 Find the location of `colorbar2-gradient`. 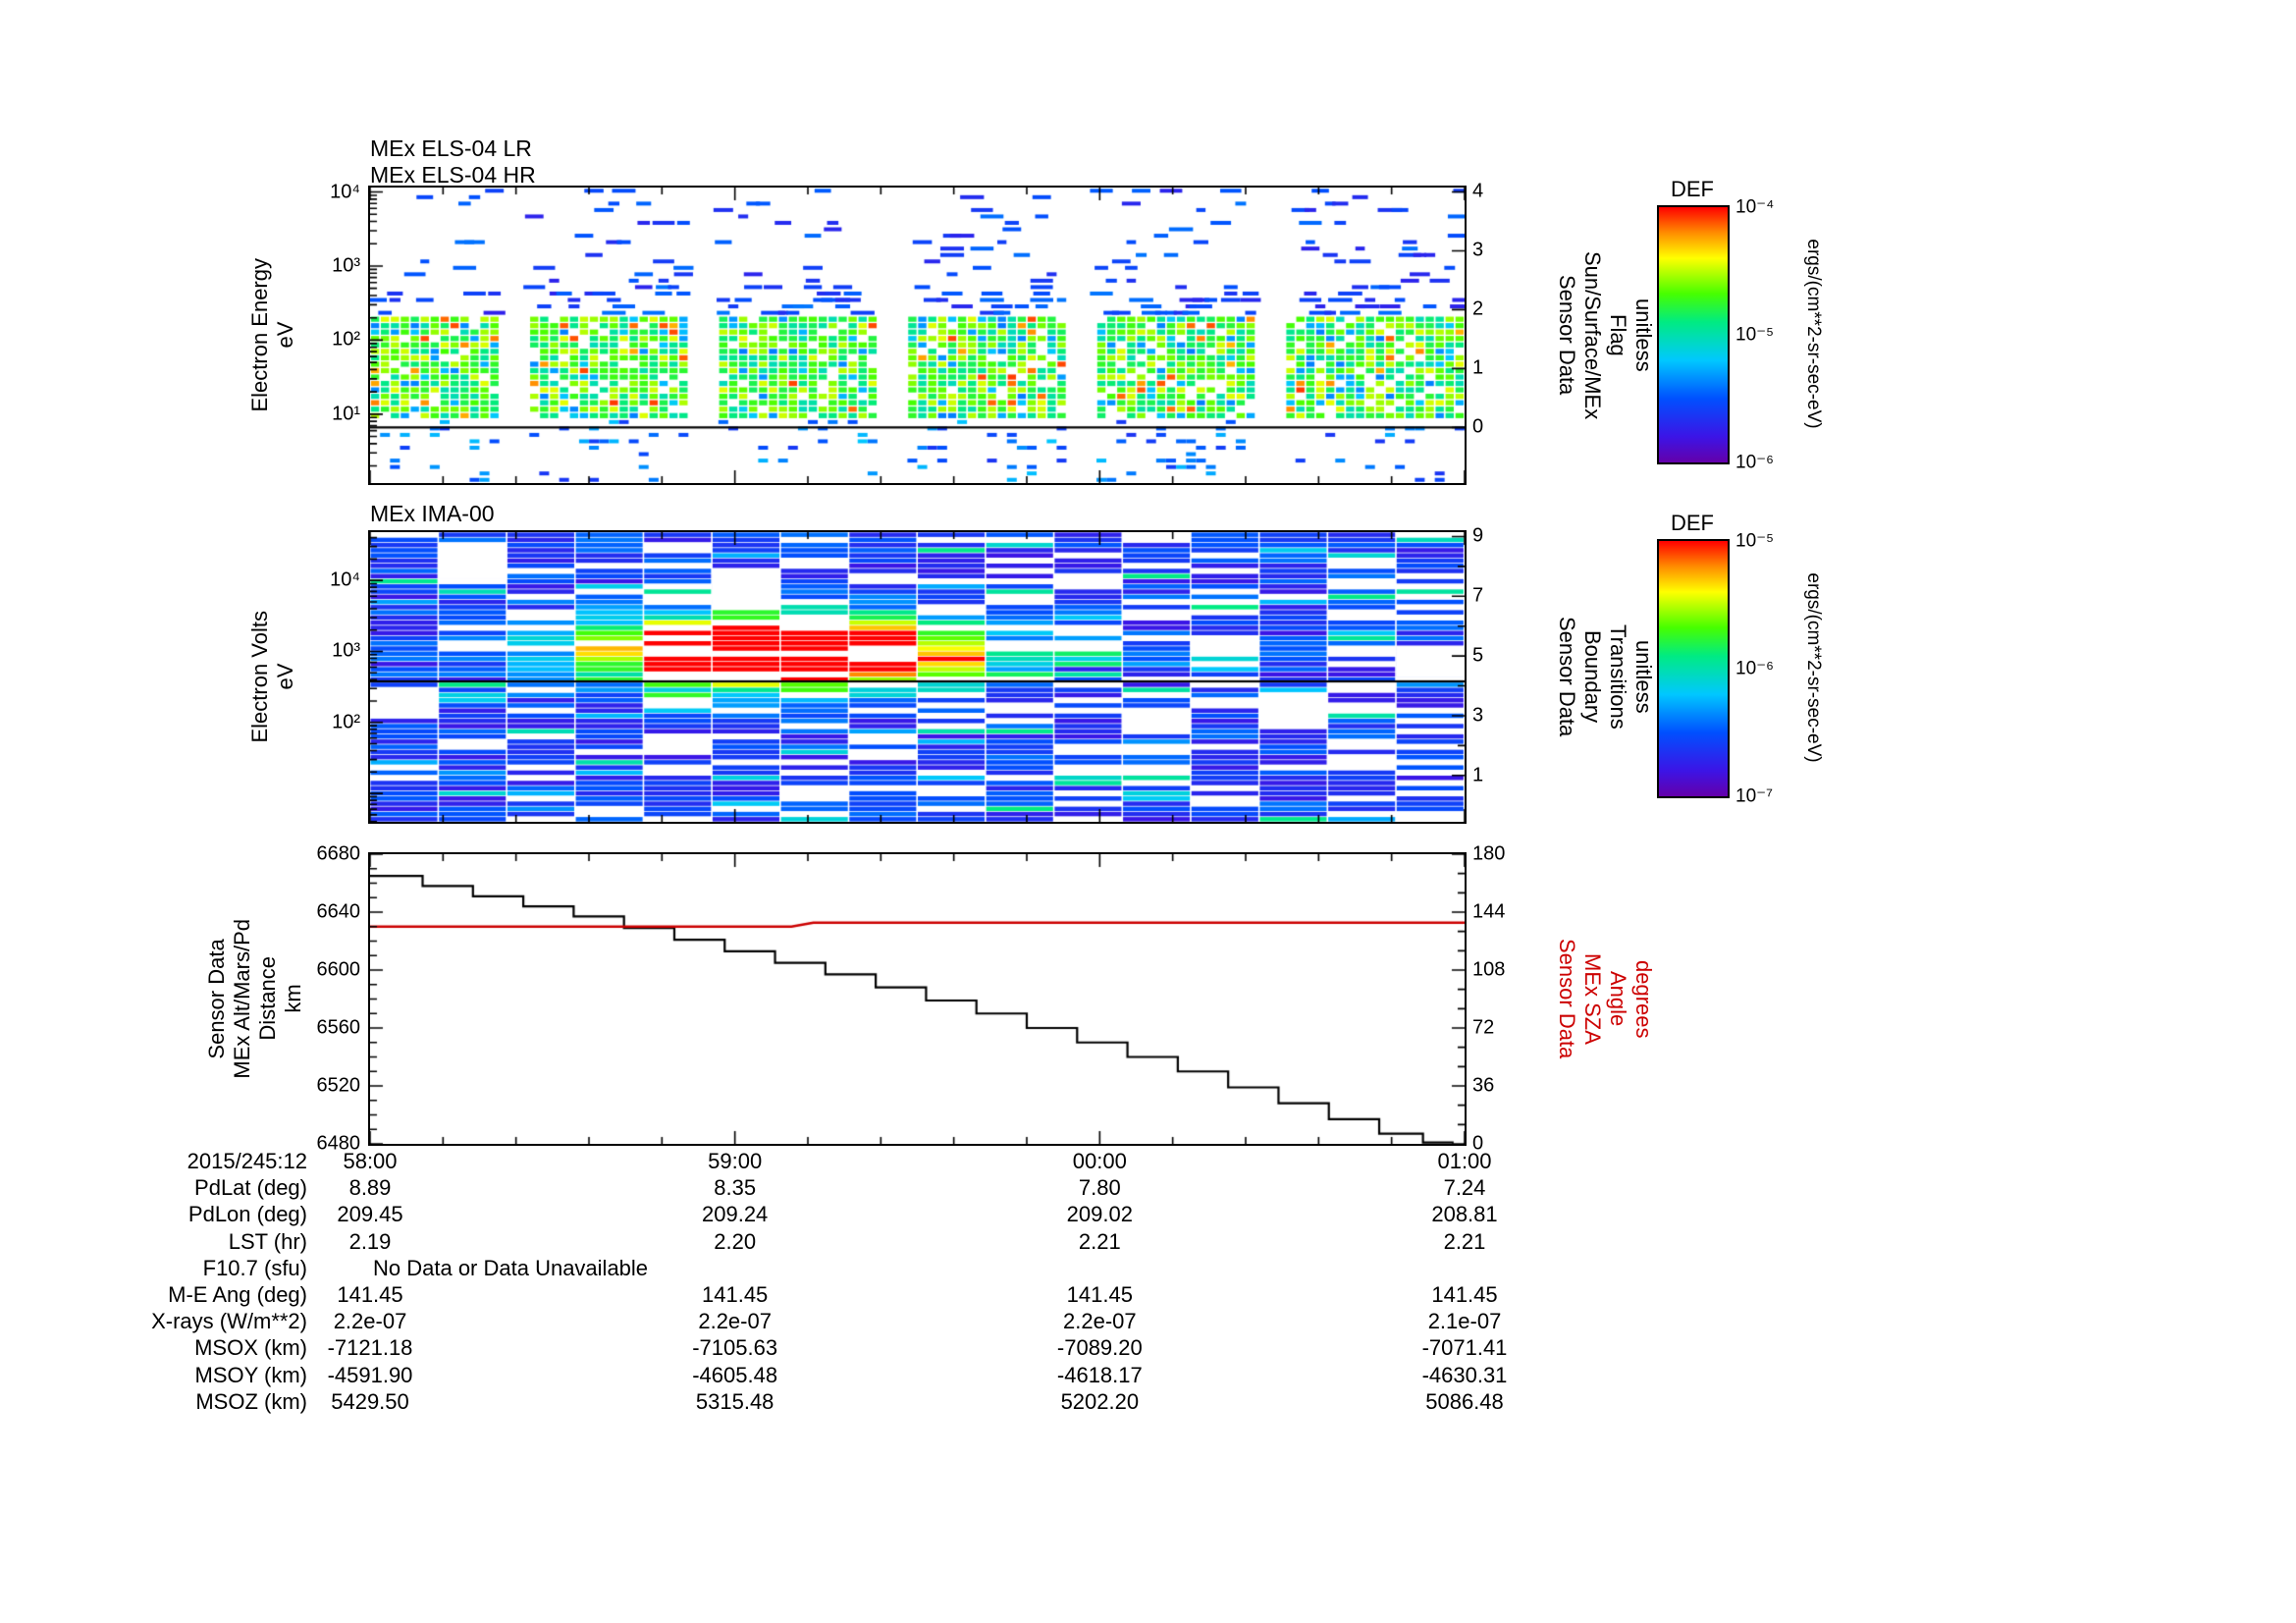

colorbar2-gradient is located at coordinates (1693, 668).